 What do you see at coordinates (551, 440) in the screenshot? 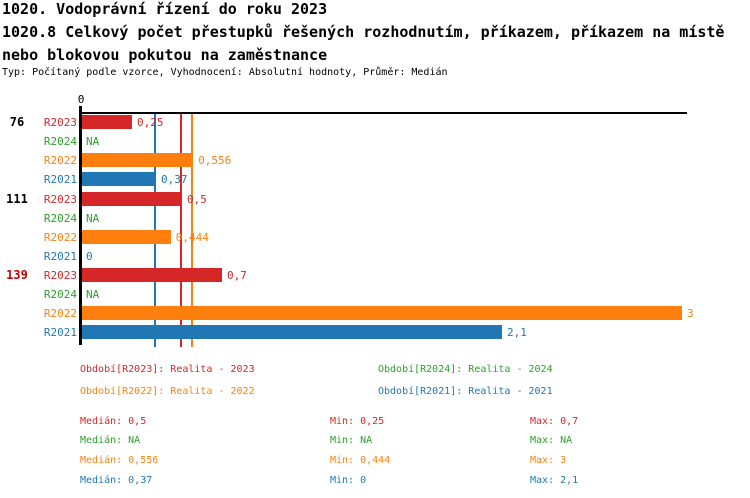
I see `stat-max: Max: NA` at bounding box center [551, 440].